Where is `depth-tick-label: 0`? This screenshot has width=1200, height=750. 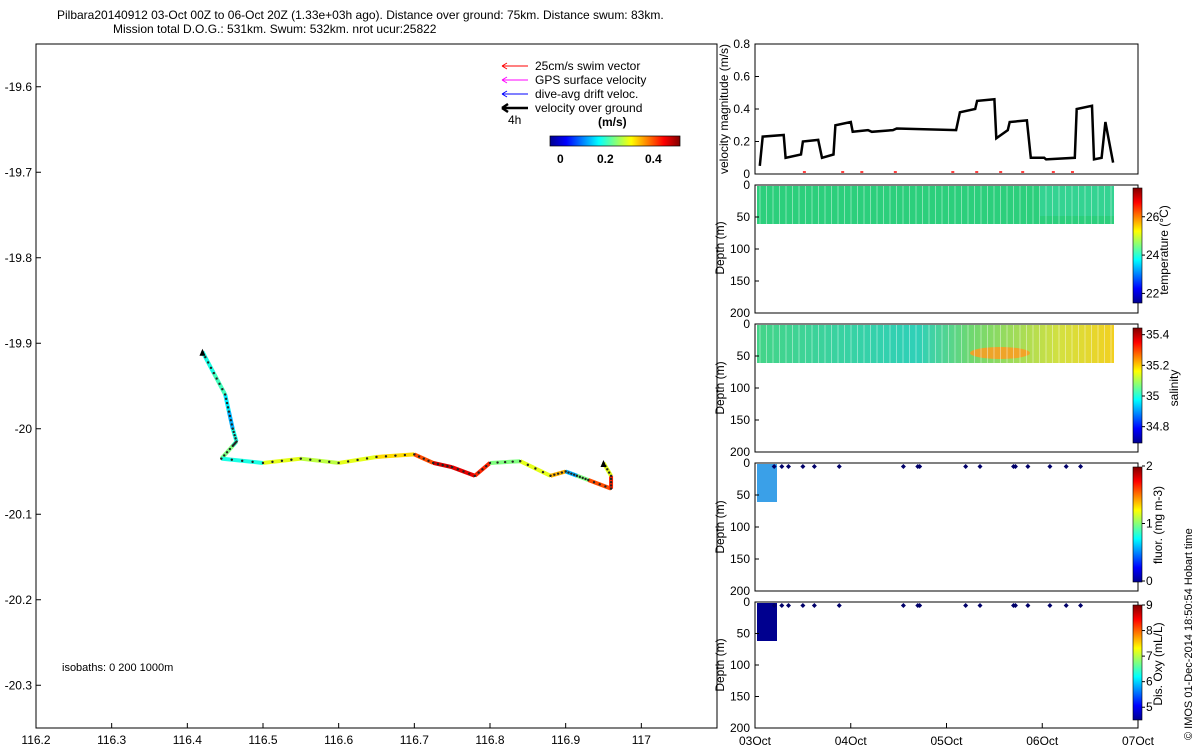
depth-tick-label: 0 is located at coordinates (746, 602).